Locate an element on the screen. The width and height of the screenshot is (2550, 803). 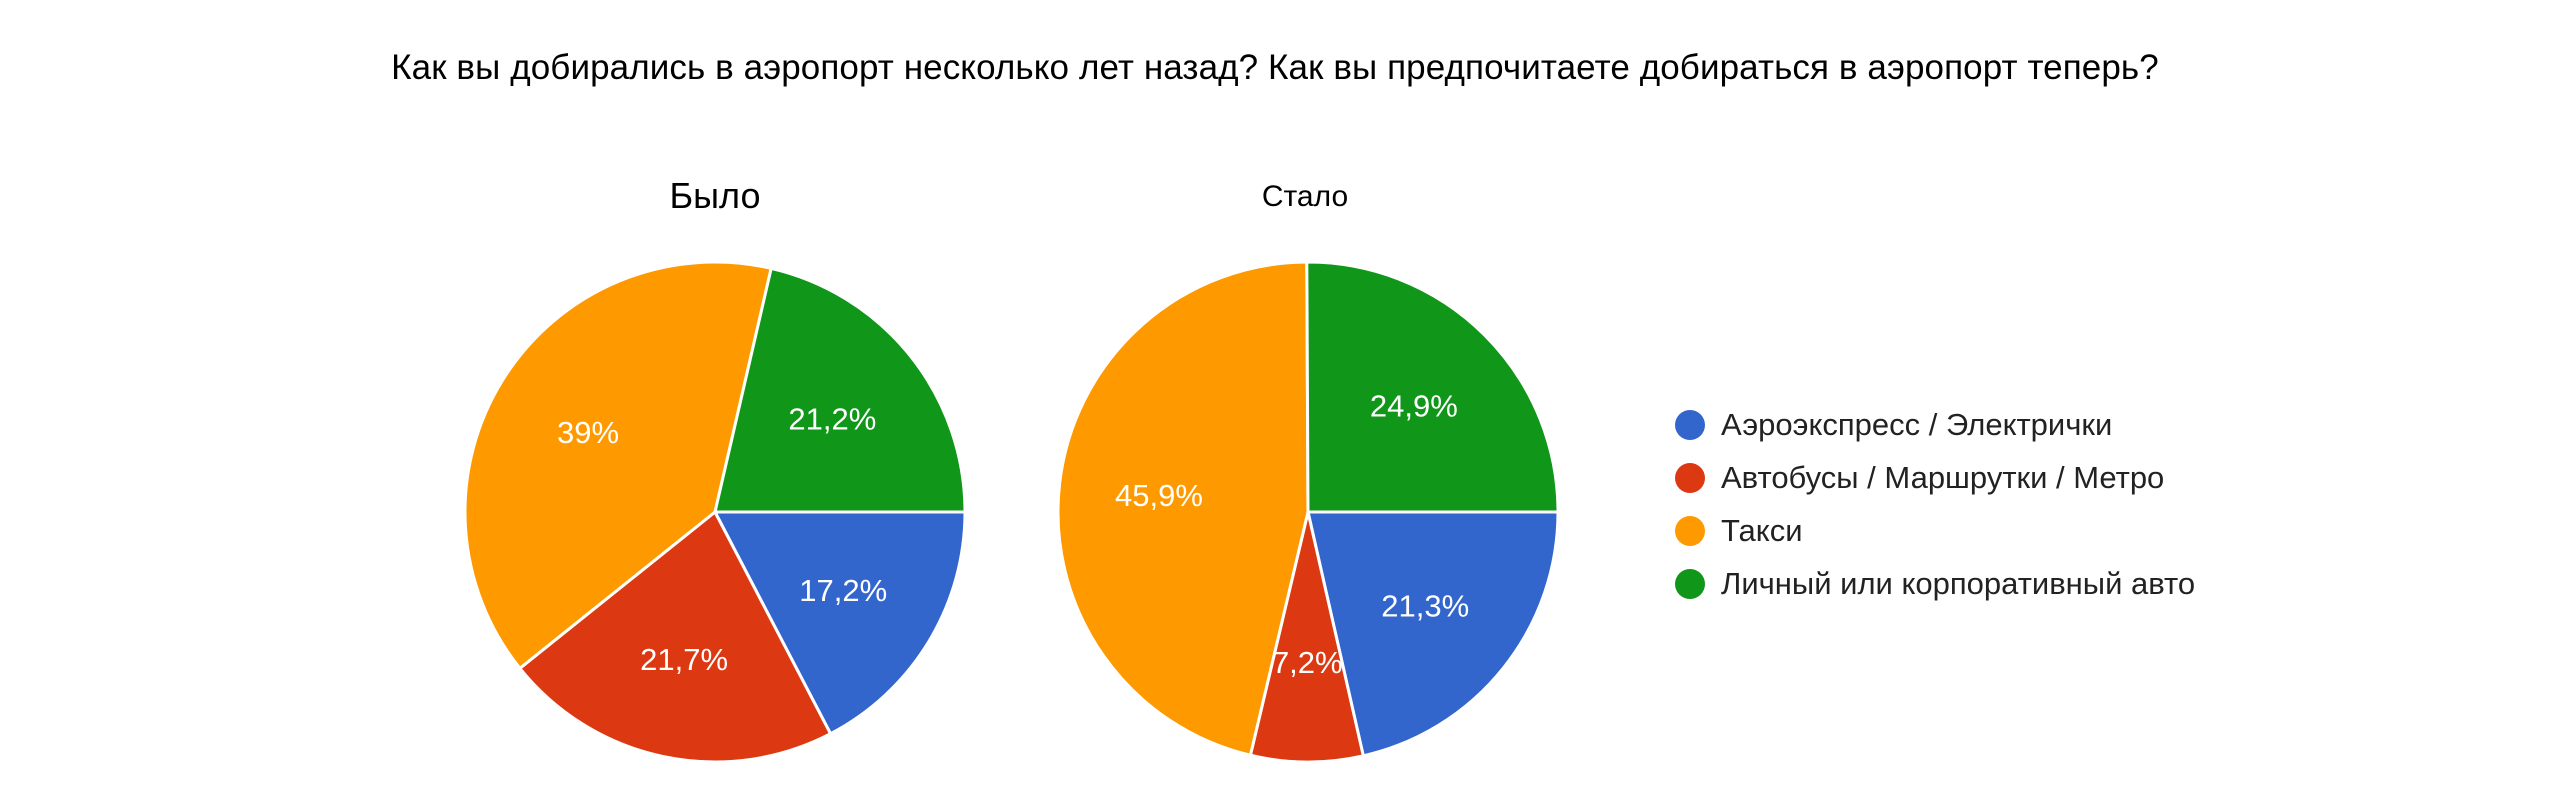
legend-item-bus-metro: Автобусы / Маршрутки / Метро is located at coordinates (1935, 477).